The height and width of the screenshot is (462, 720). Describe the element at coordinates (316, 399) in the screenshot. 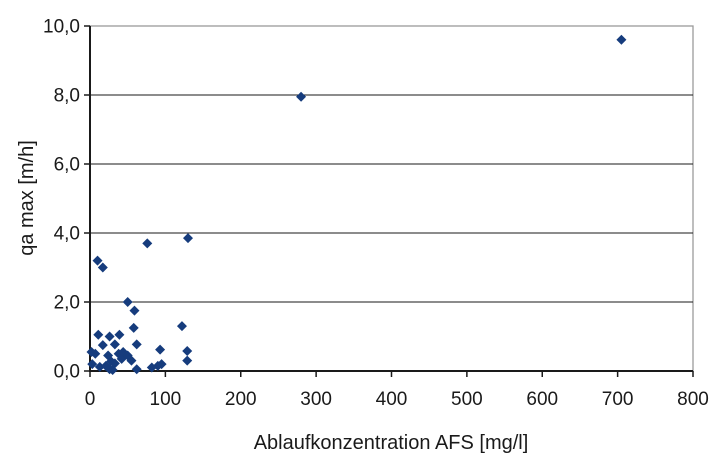

I see `x-tick-label: 300` at that location.